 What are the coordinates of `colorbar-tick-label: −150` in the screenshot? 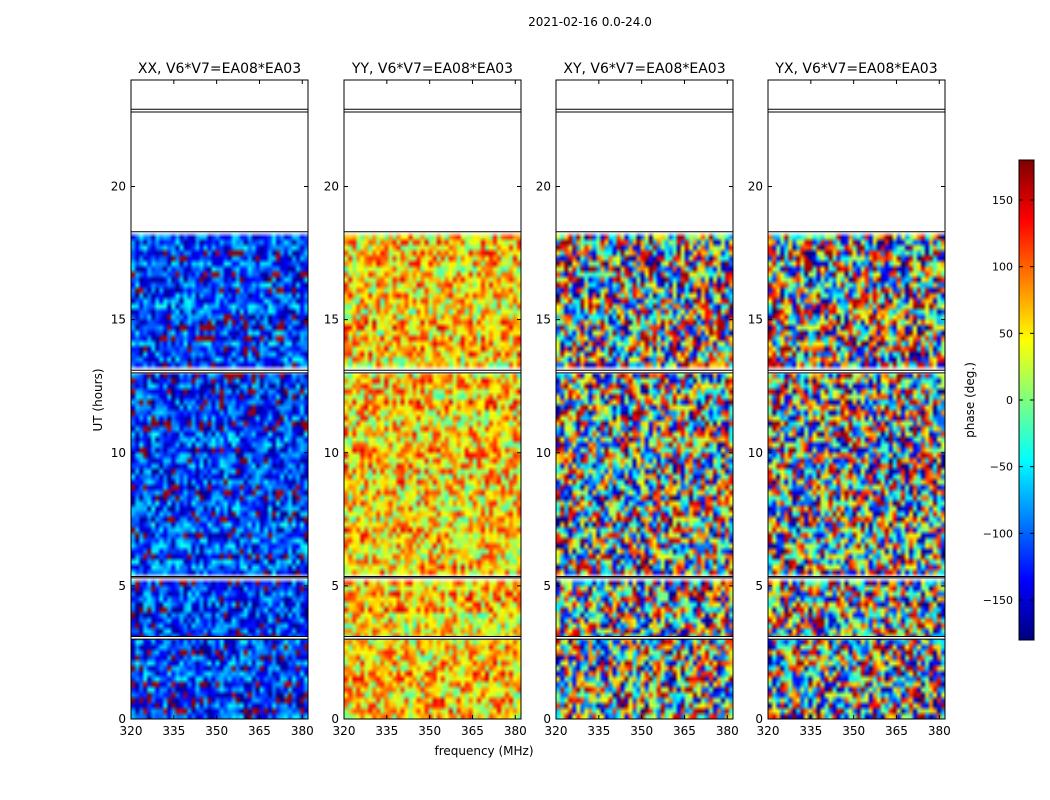 It's located at (998, 600).